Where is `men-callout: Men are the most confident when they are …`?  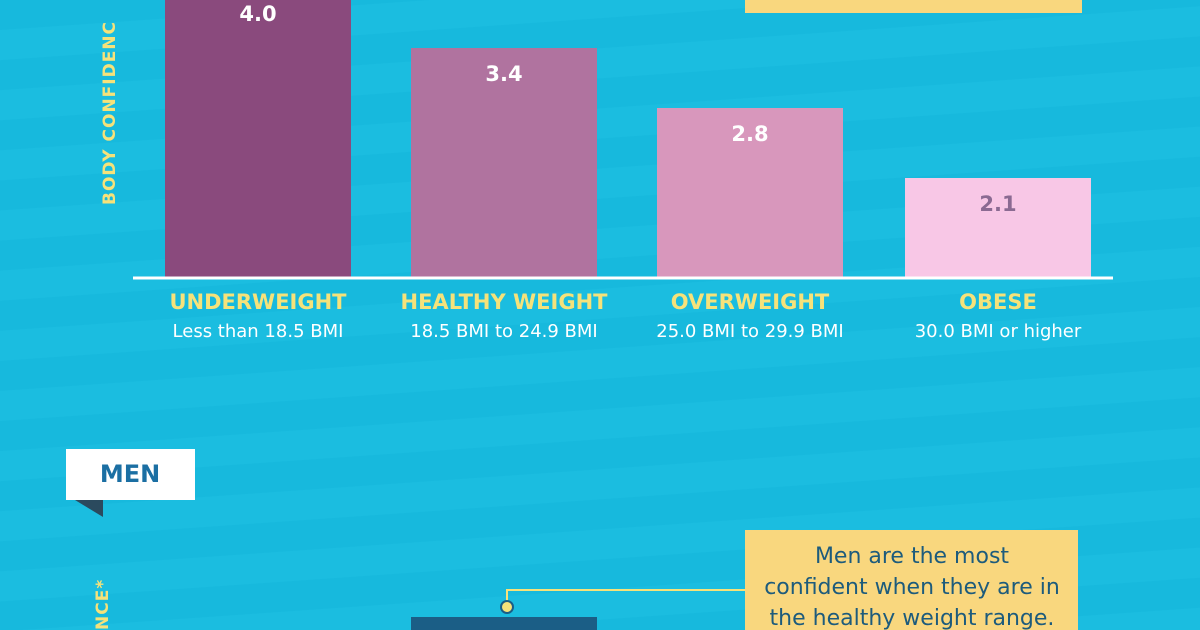
men-callout: Men are the most confident when they are … is located at coordinates (912, 587).